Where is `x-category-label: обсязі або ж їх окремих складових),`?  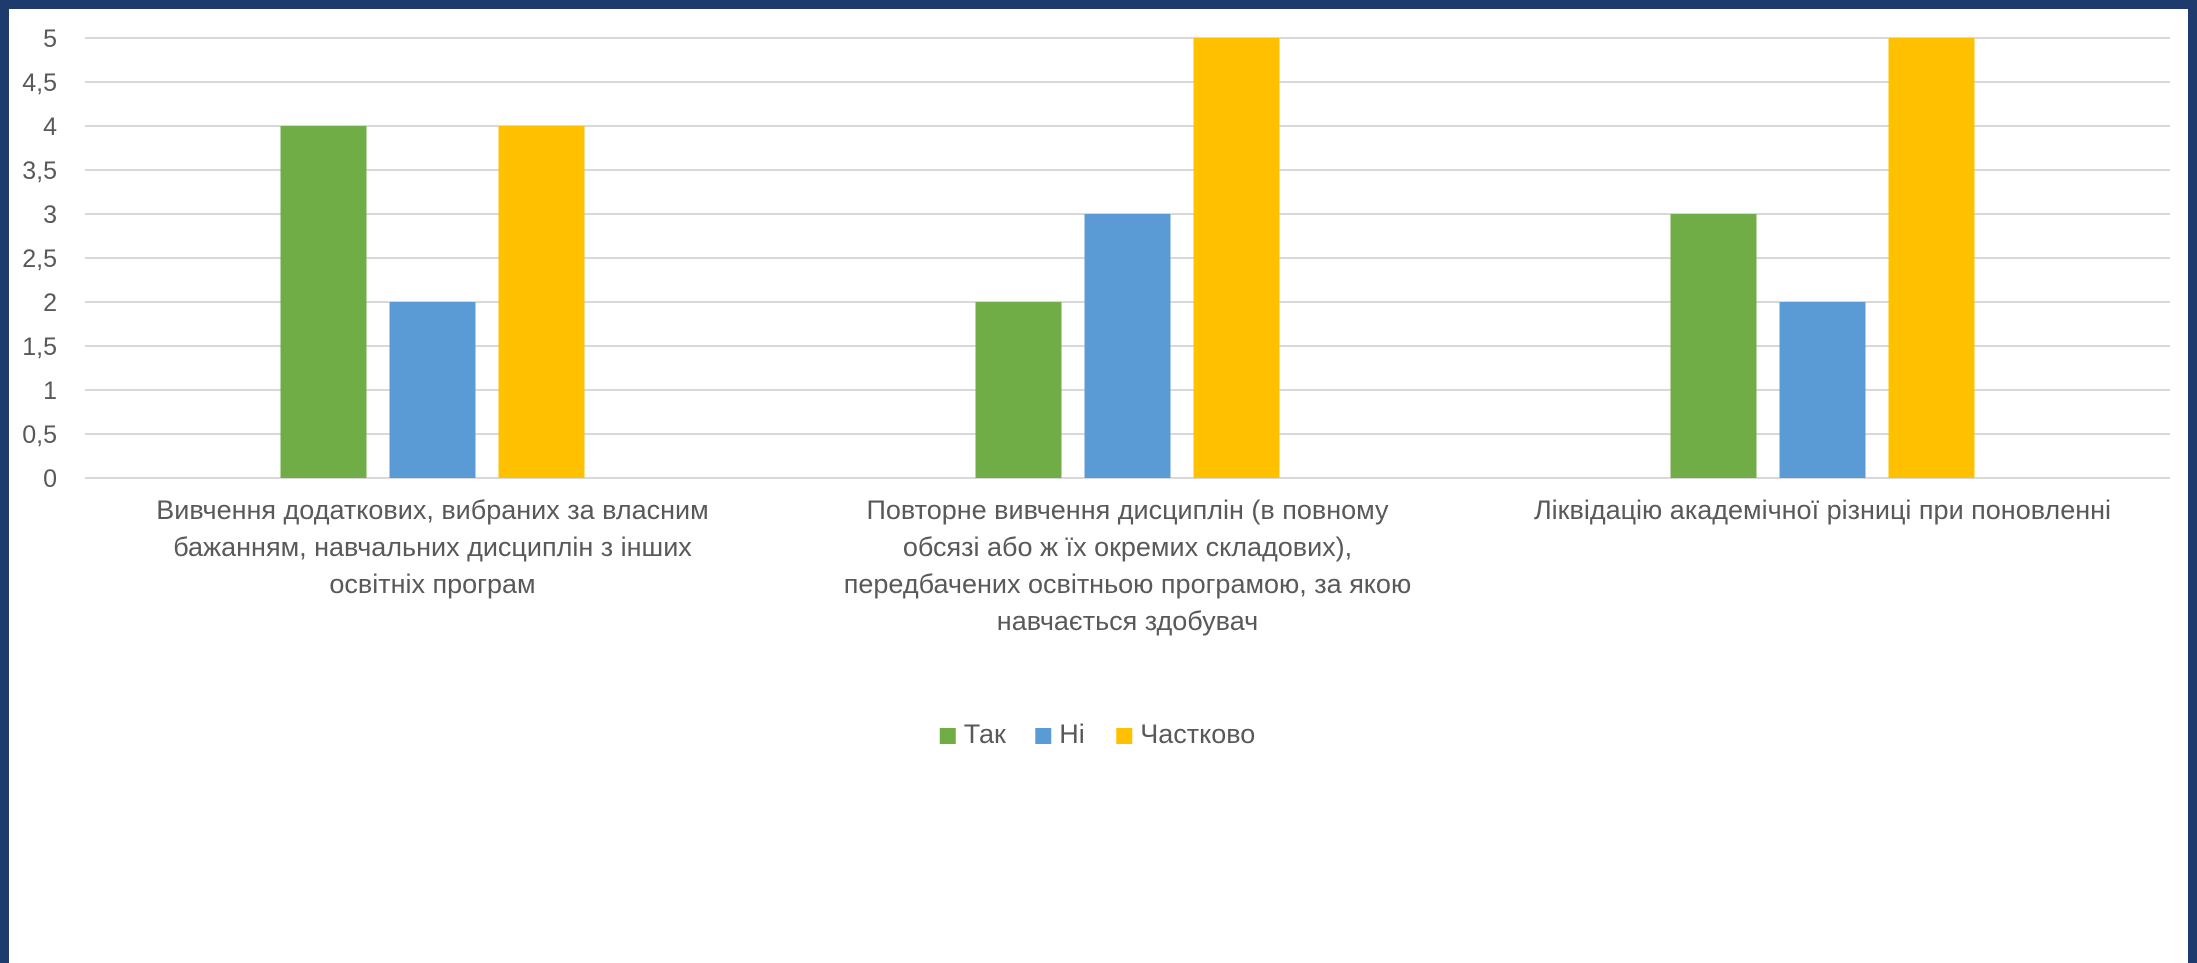
x-category-label: обсязі або ж їх окремих складових), is located at coordinates (1127, 547).